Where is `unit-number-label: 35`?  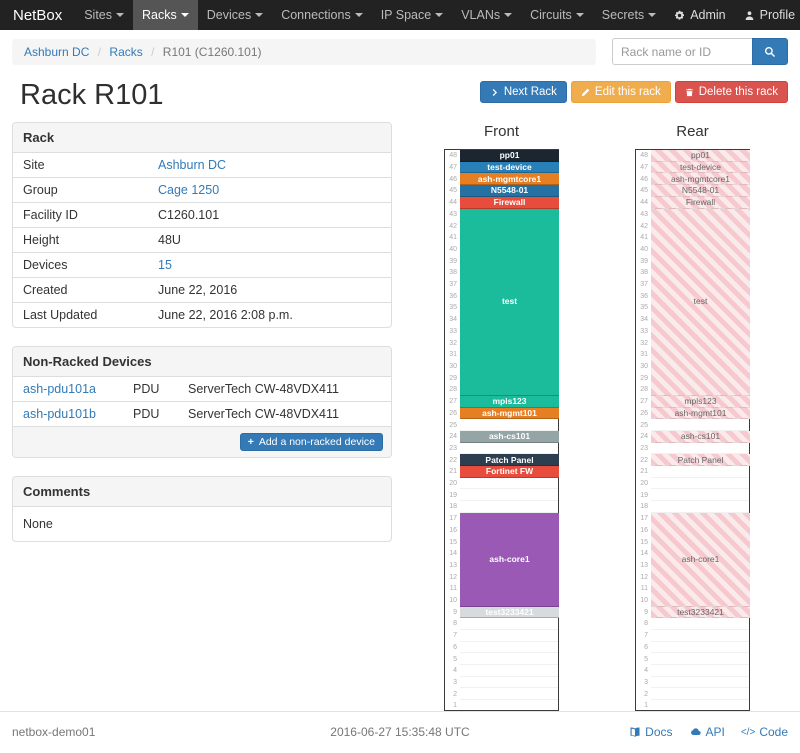 unit-number-label: 35 is located at coordinates (453, 308).